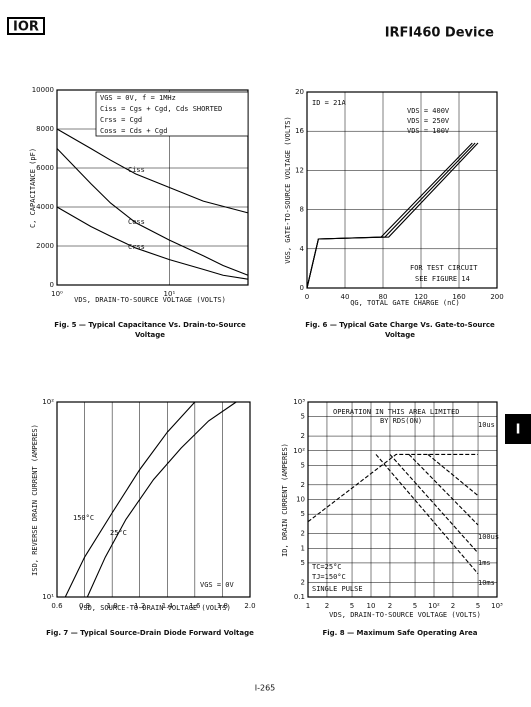 The width and height of the screenshot is (531, 707). I want to click on page-number: I-265, so click(265, 688).